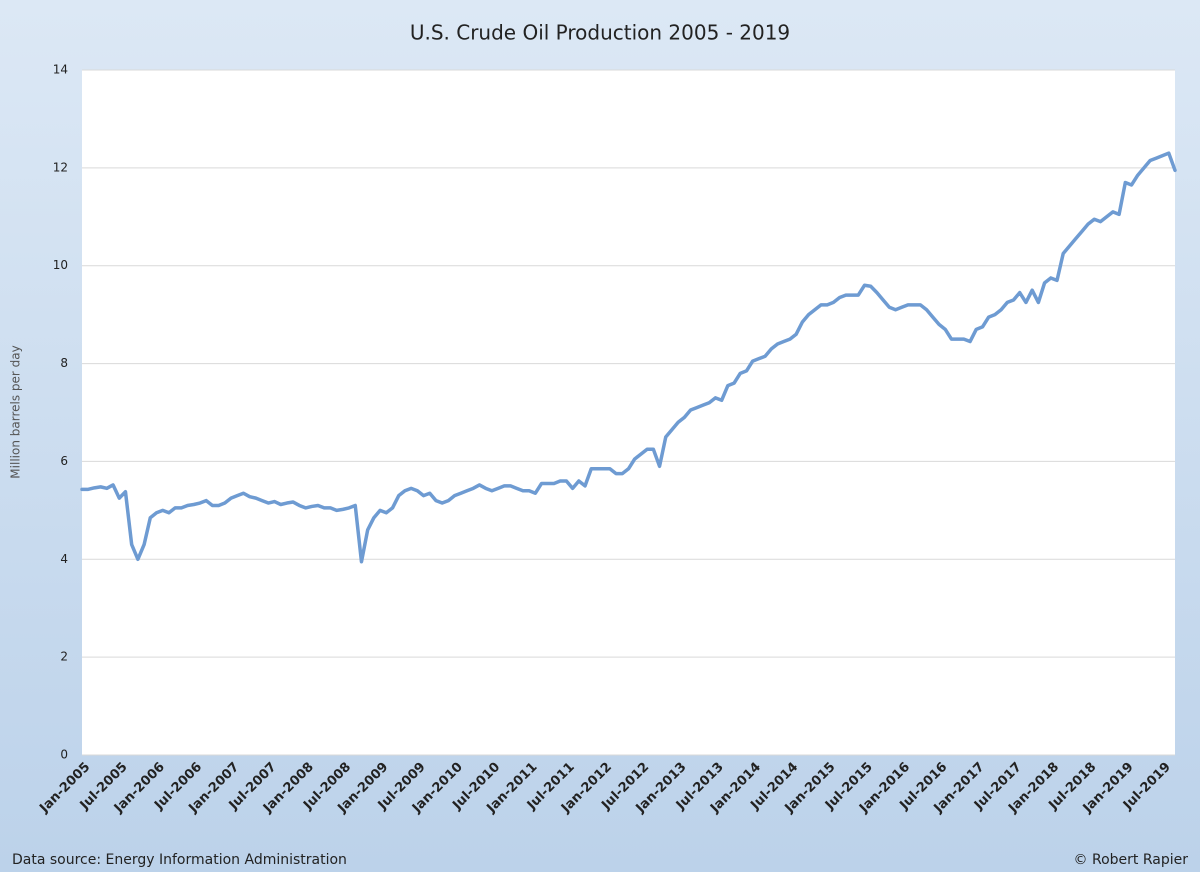  I want to click on y-tick-label: 8, so click(64, 363).